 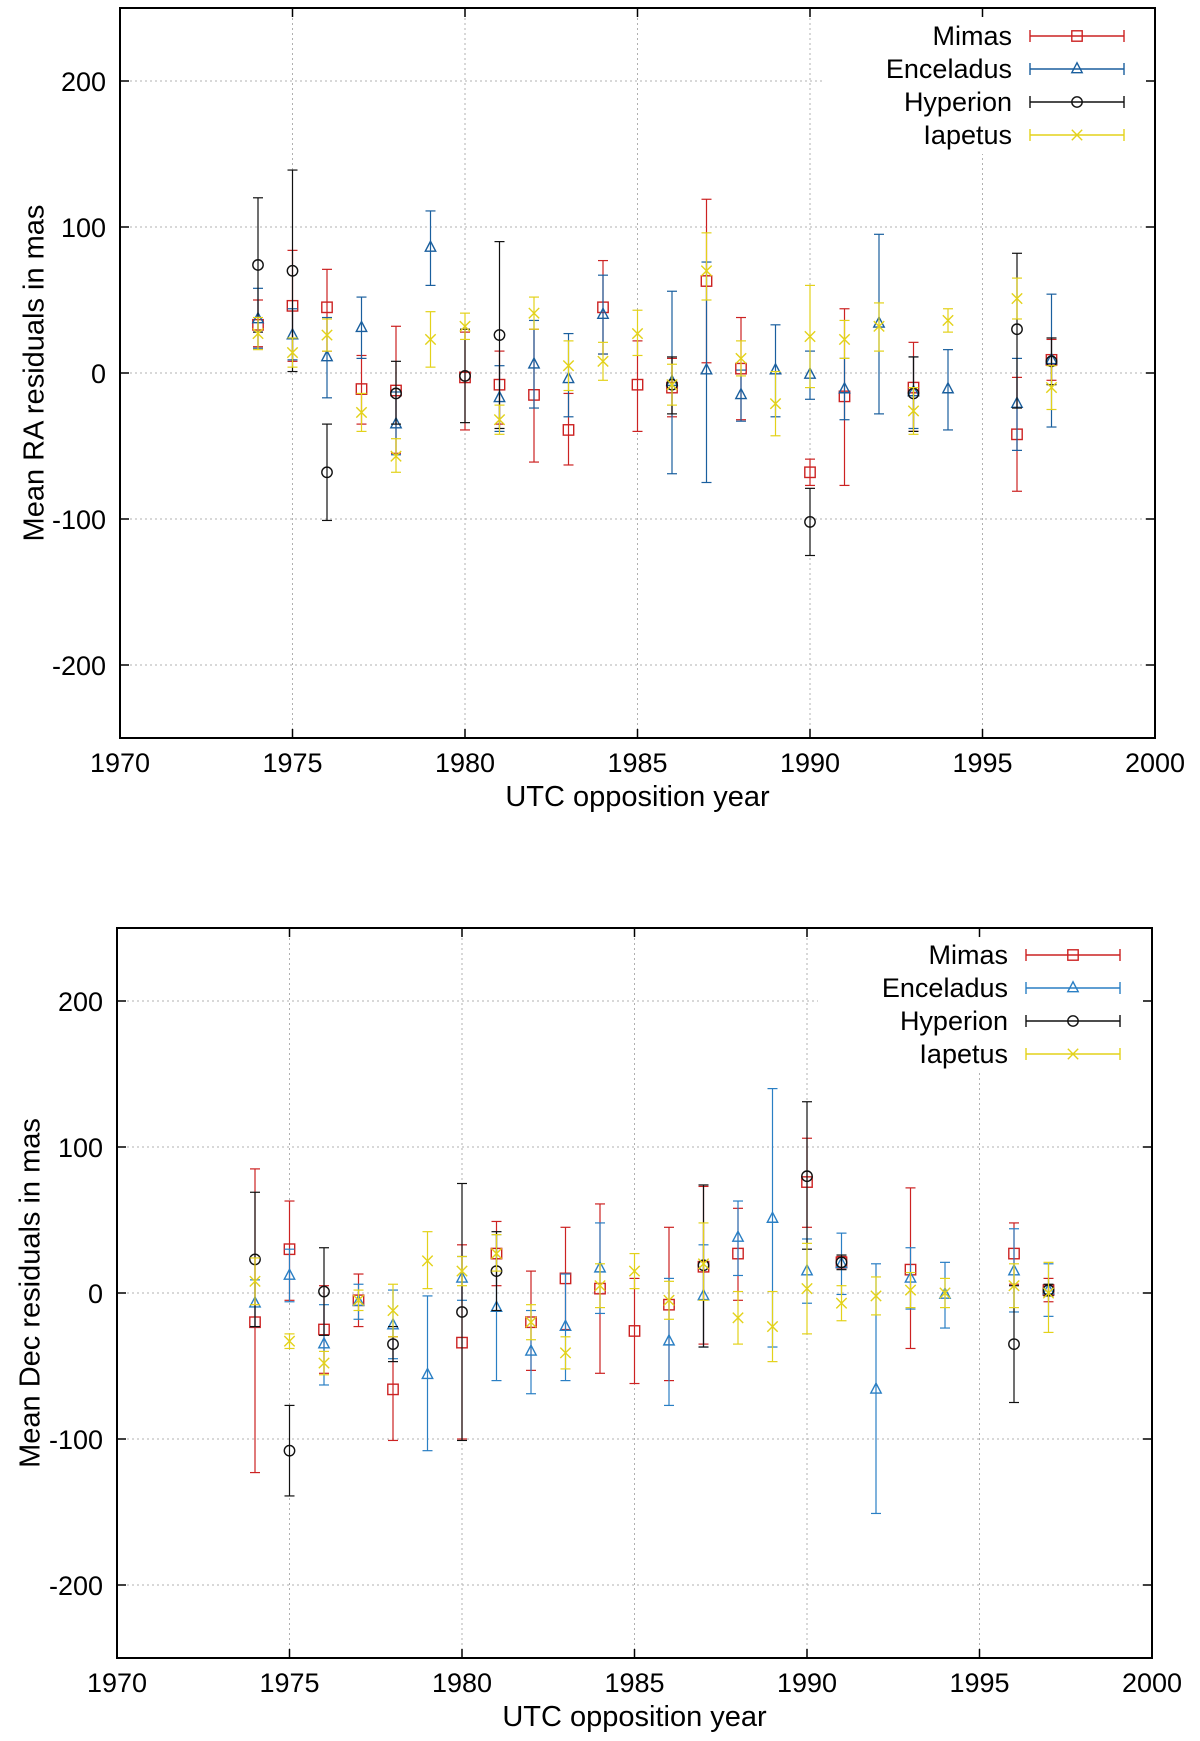 I want to click on dec-point-iapetus-1974, so click(x=255, y=1281).